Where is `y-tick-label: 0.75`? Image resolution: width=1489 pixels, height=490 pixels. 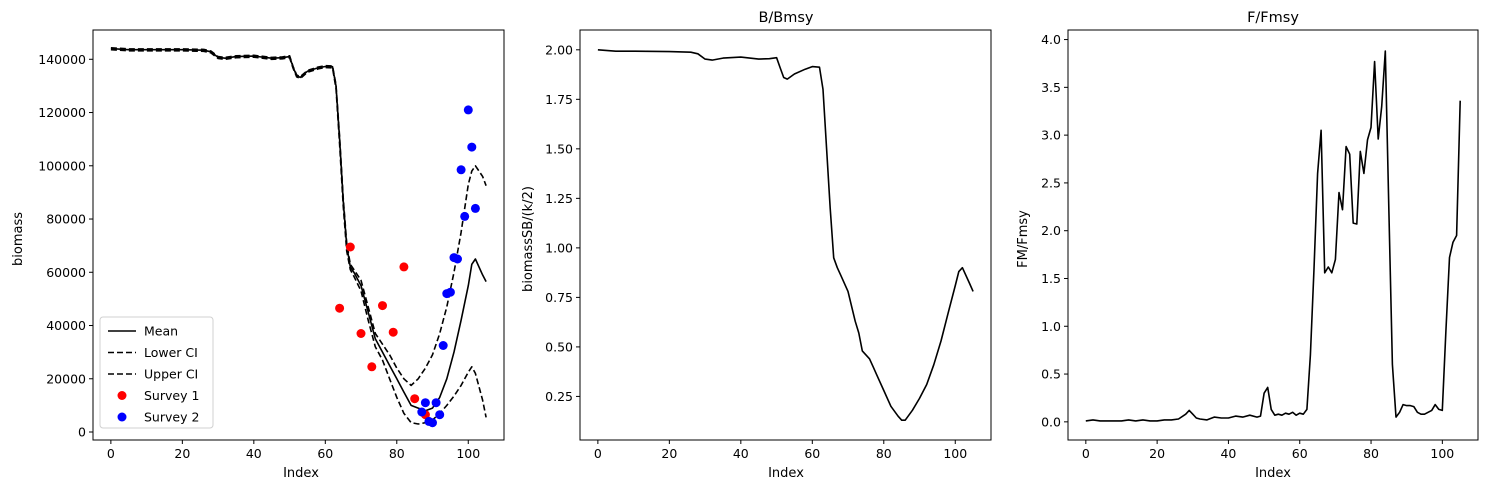 y-tick-label: 0.75 is located at coordinates (559, 297).